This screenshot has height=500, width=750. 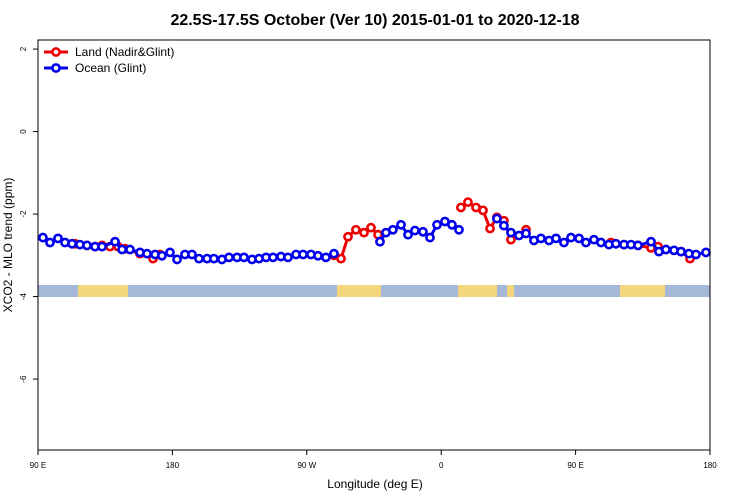 I want to click on y-tick-label: 0, so click(x=23, y=131).